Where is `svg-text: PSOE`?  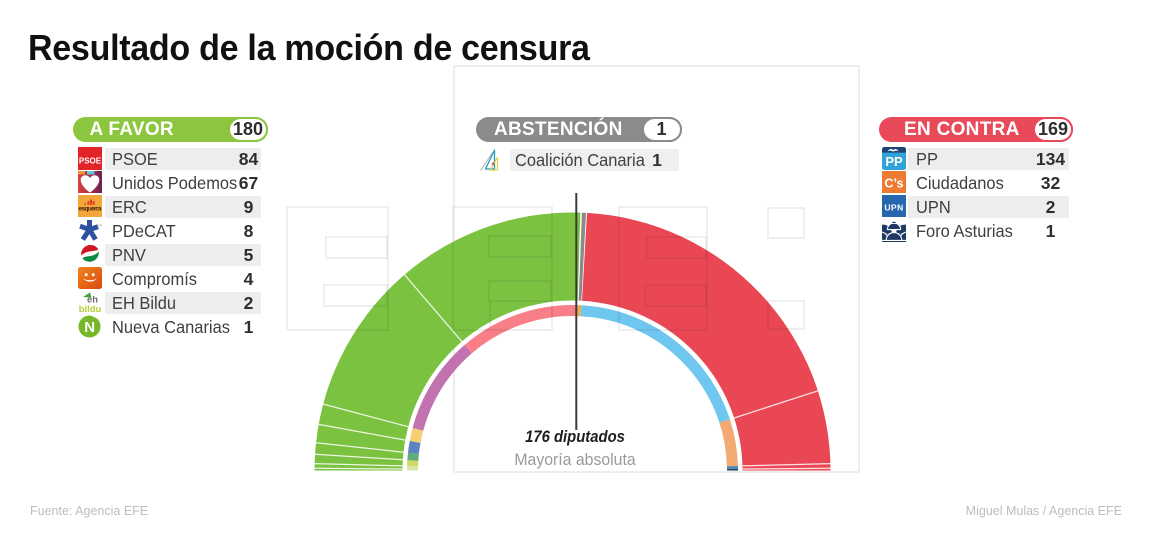
svg-text: PSOE is located at coordinates (90, 160).